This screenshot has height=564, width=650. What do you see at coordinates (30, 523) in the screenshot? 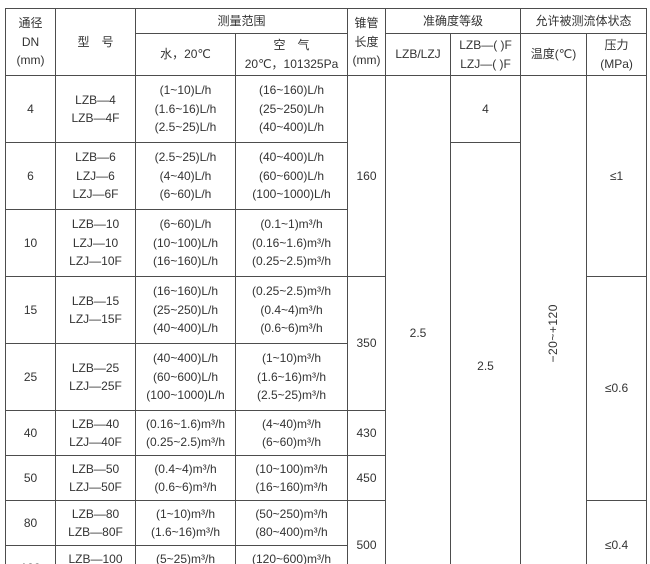
I see `dn-value: 80` at bounding box center [30, 523].